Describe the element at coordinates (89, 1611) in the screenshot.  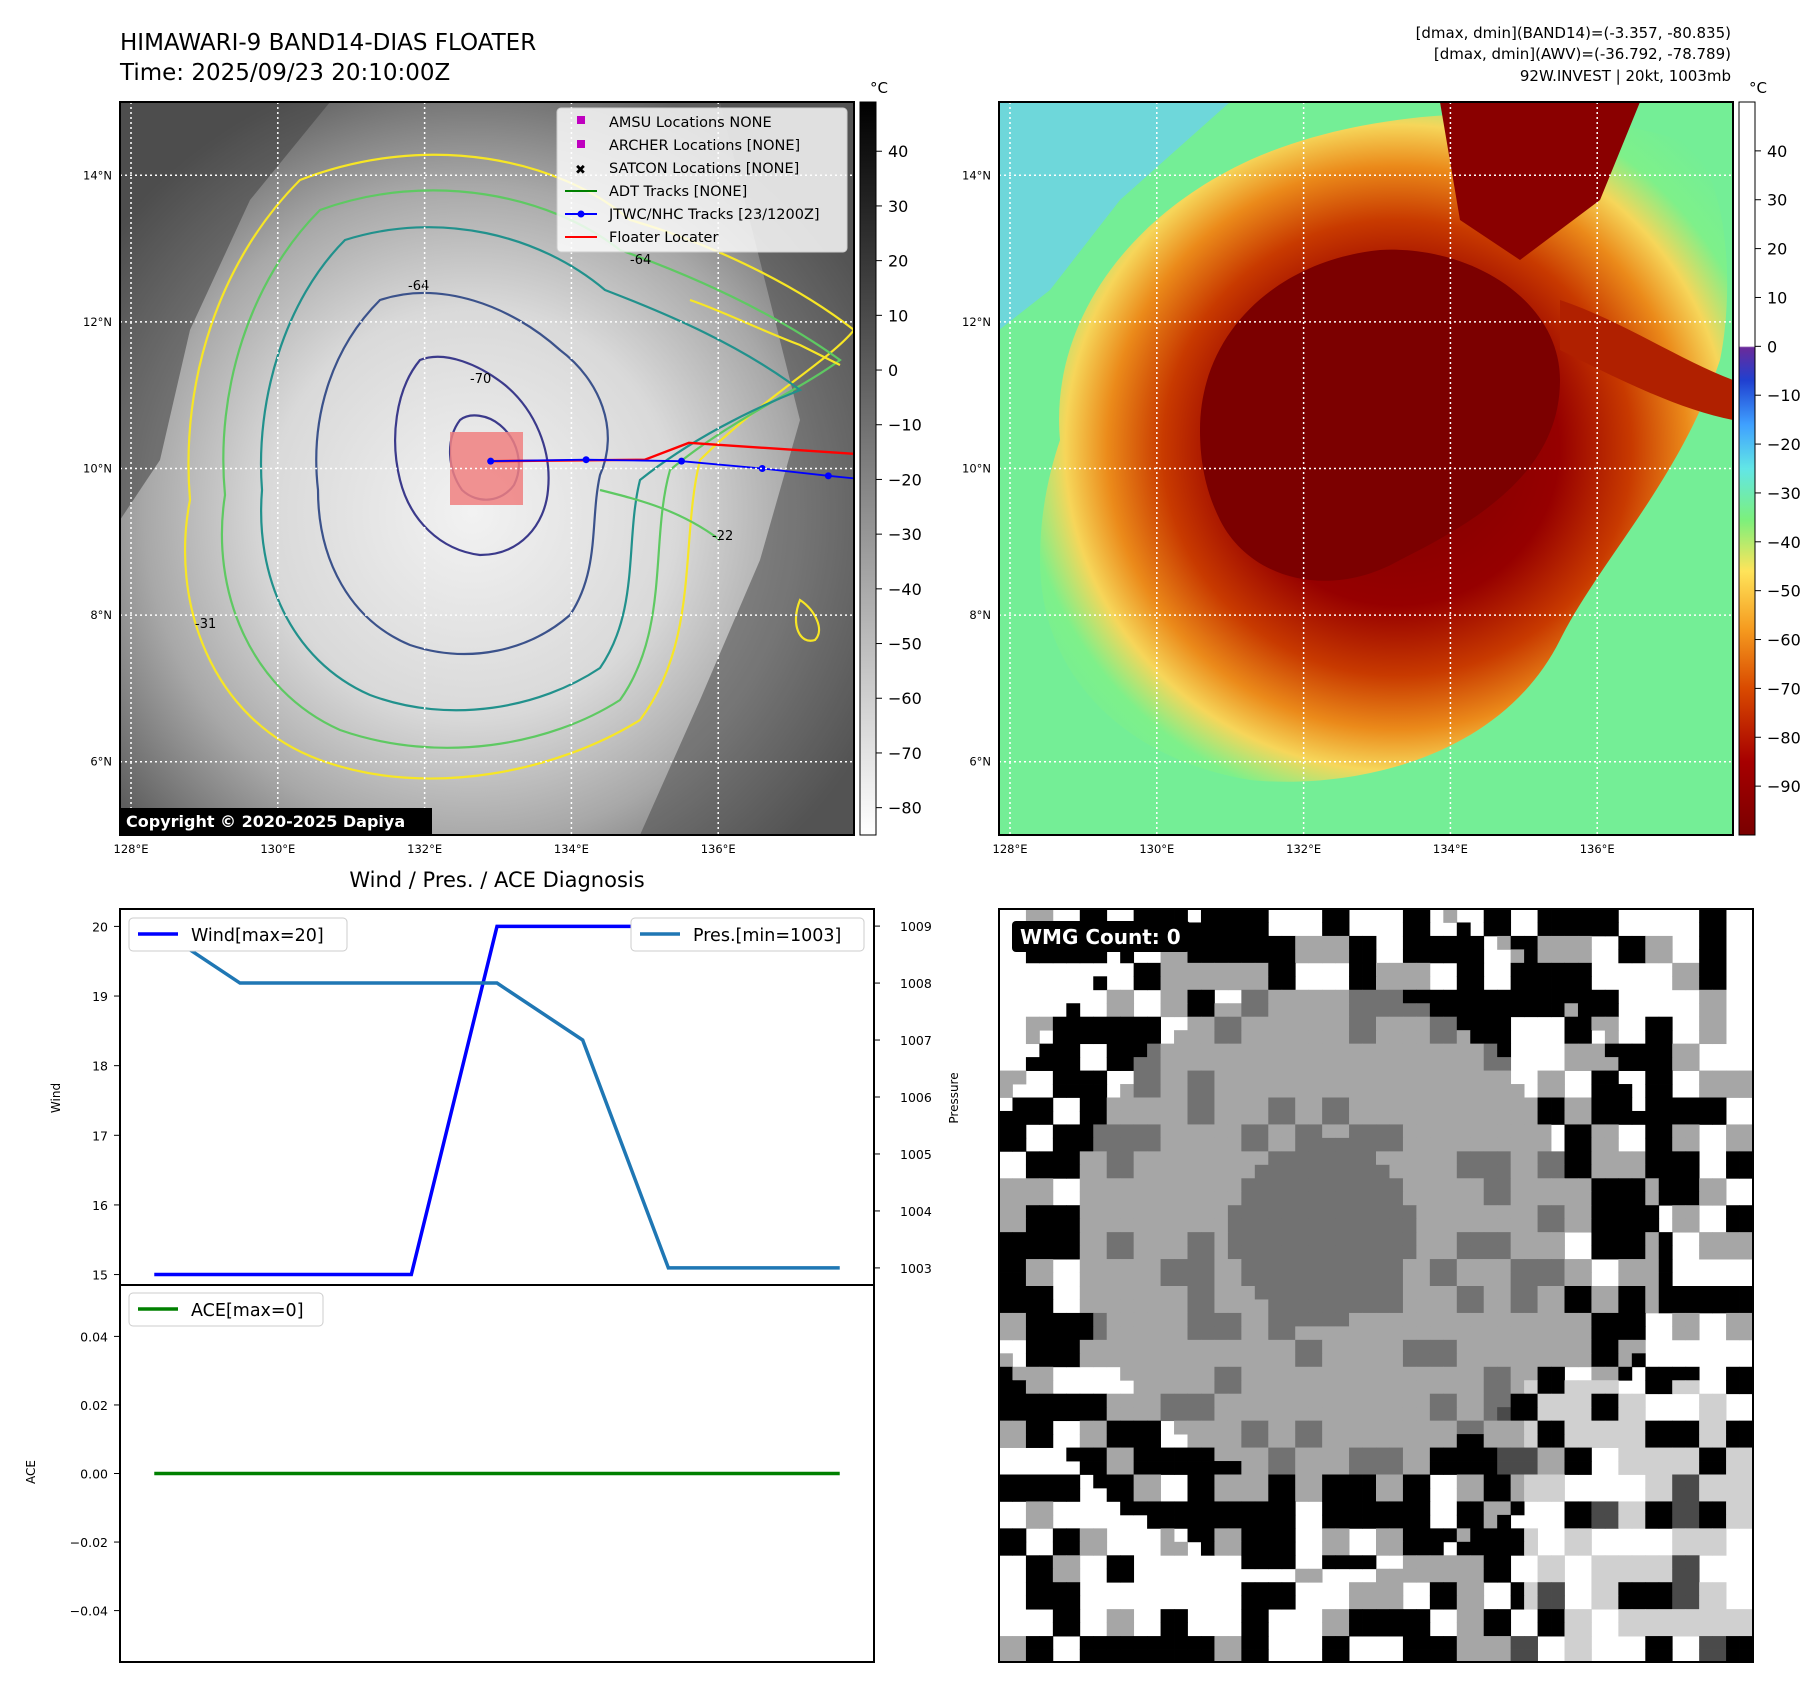
I see `ace-tick-label: −0.04` at that location.